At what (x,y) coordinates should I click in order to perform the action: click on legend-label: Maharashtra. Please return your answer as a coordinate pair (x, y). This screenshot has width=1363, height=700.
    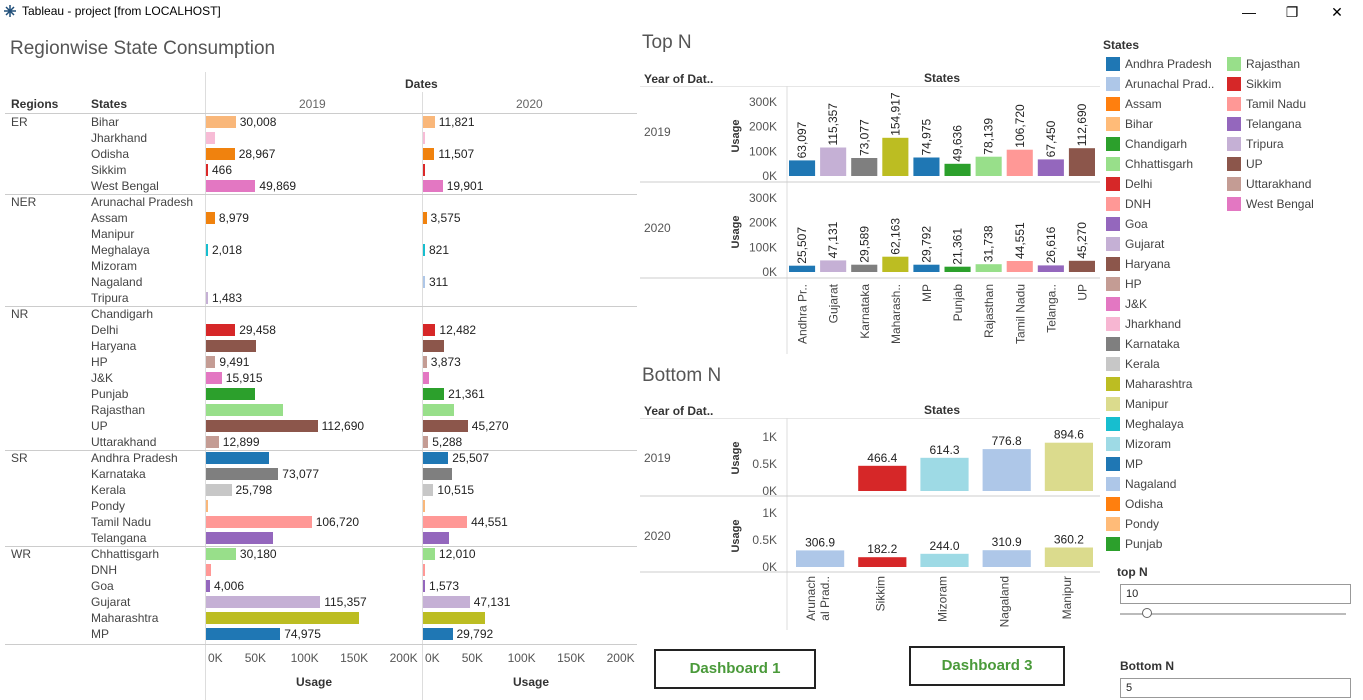
    Looking at the image, I should click on (1159, 384).